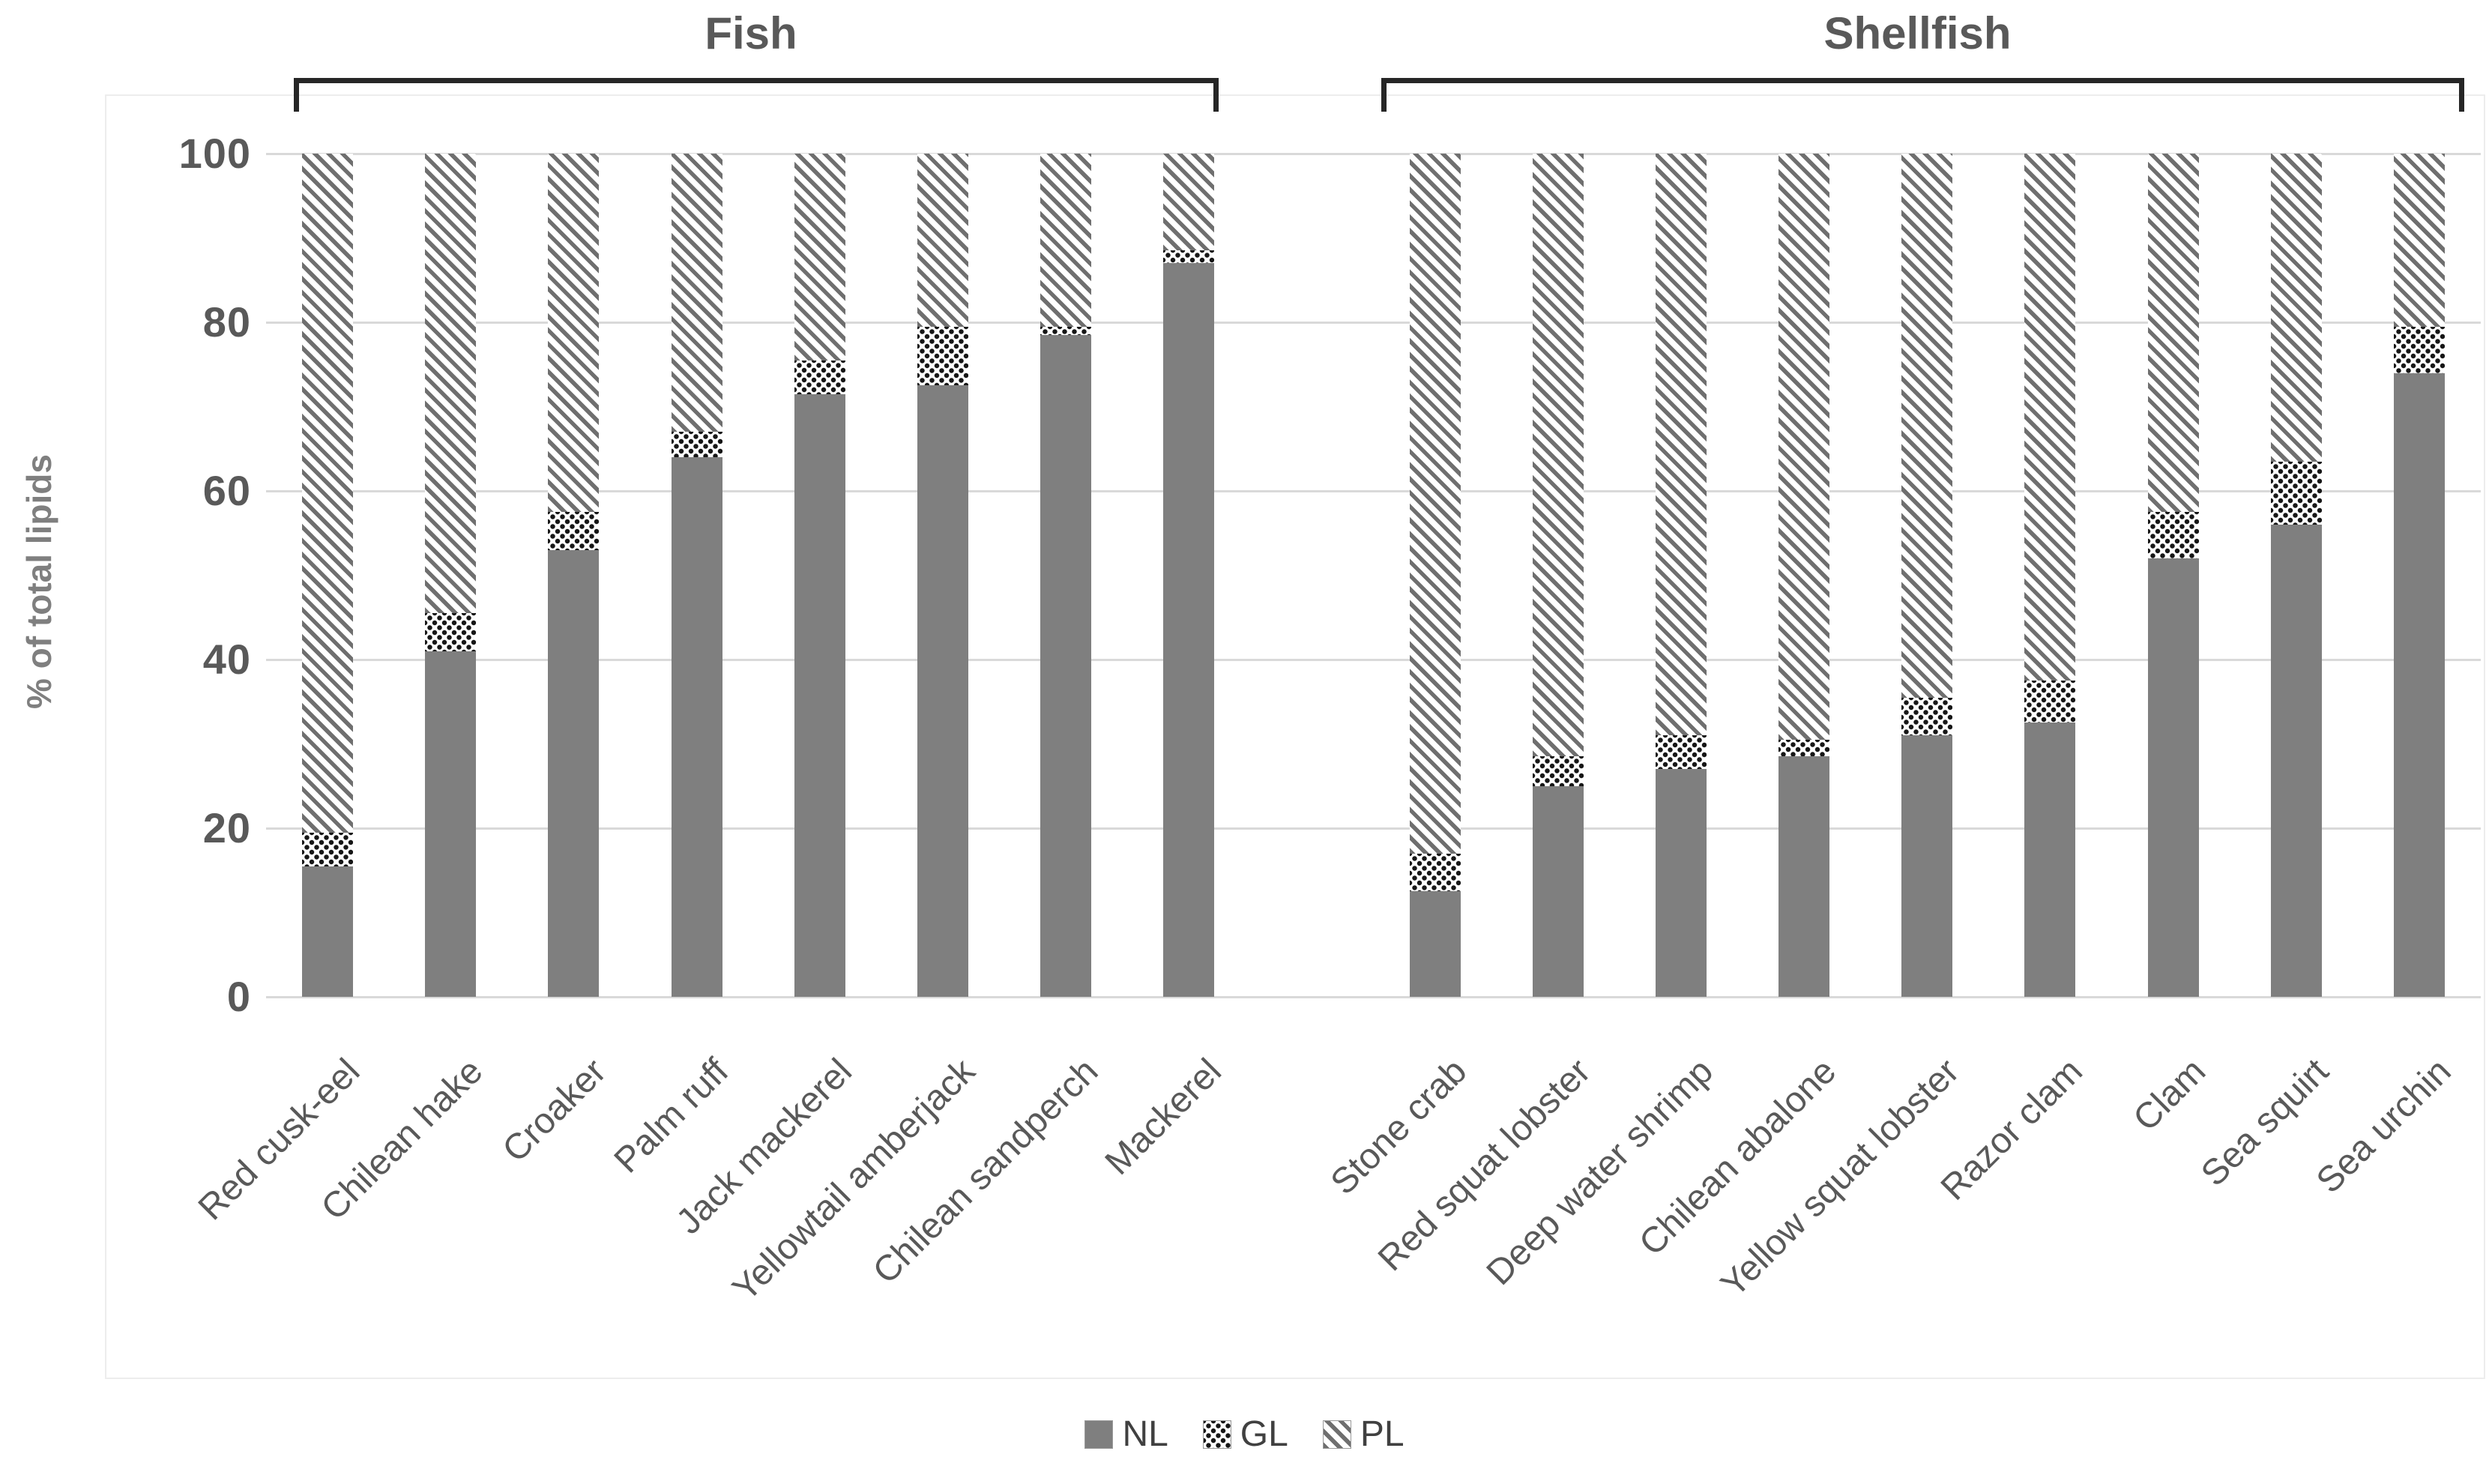  What do you see at coordinates (1163, 1117) in the screenshot?
I see `x-axis-label-mackerel: Mackerel` at bounding box center [1163, 1117].